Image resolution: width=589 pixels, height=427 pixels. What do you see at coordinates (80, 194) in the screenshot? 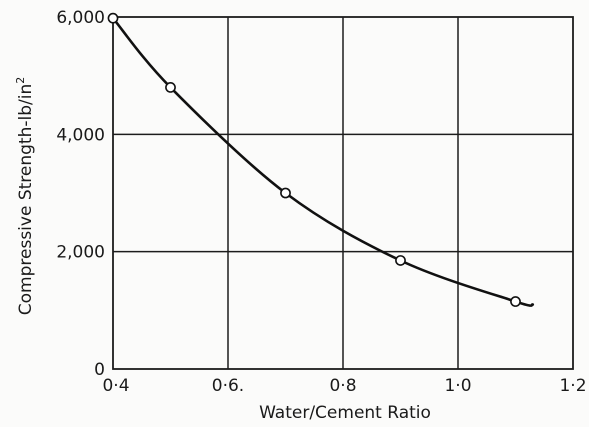
I see `y-tick-labels: 0 2,000 4,000 6,000` at bounding box center [80, 194].